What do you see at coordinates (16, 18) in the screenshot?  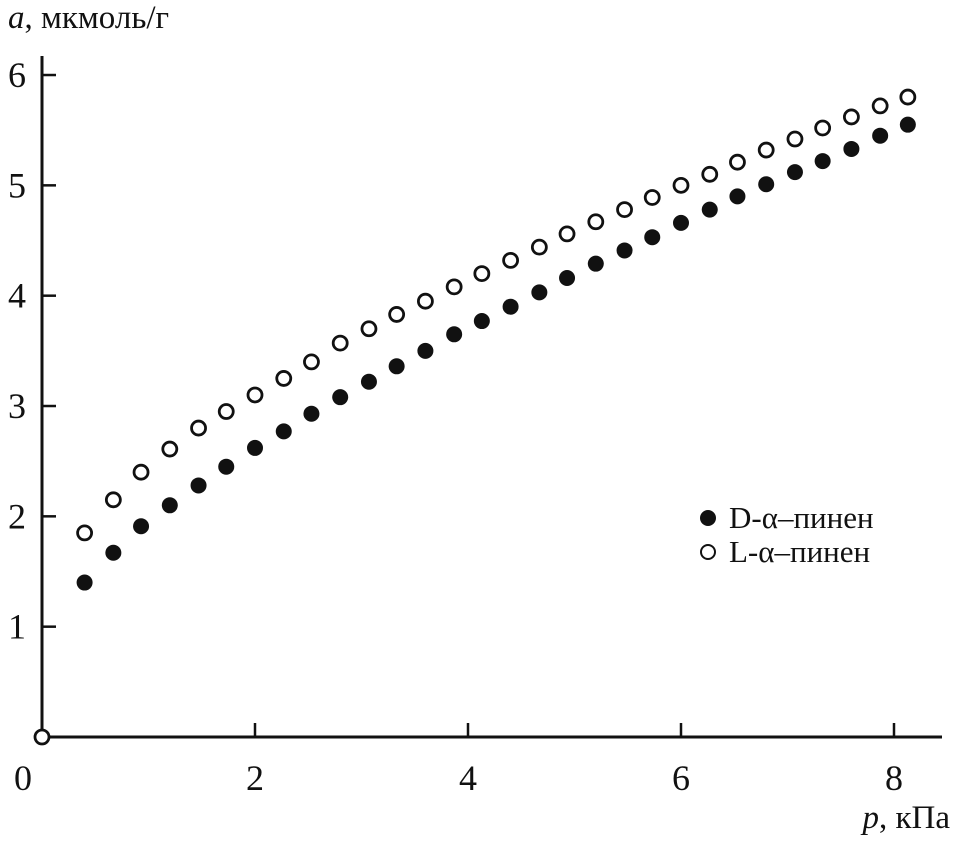 I see `y-axis-variable: a` at bounding box center [16, 18].